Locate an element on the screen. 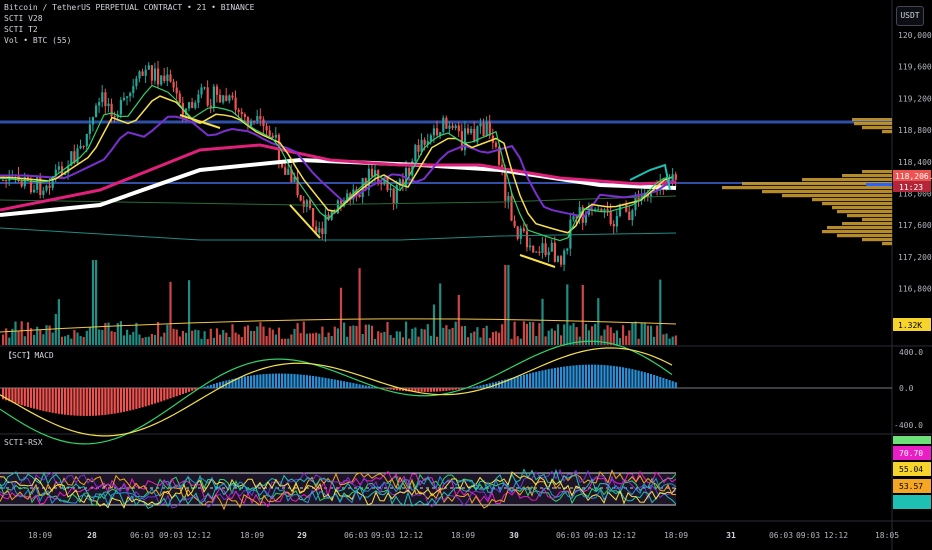 Image resolution: width=932 pixels, height=550 pixels. indicator-label: Vol • BTC (55) is located at coordinates (38, 40).